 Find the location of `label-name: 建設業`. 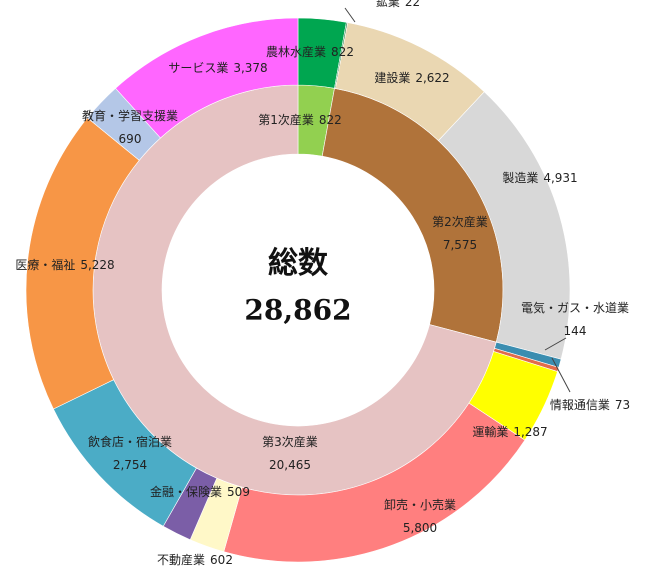

label-name: 建設業 is located at coordinates (392, 77).